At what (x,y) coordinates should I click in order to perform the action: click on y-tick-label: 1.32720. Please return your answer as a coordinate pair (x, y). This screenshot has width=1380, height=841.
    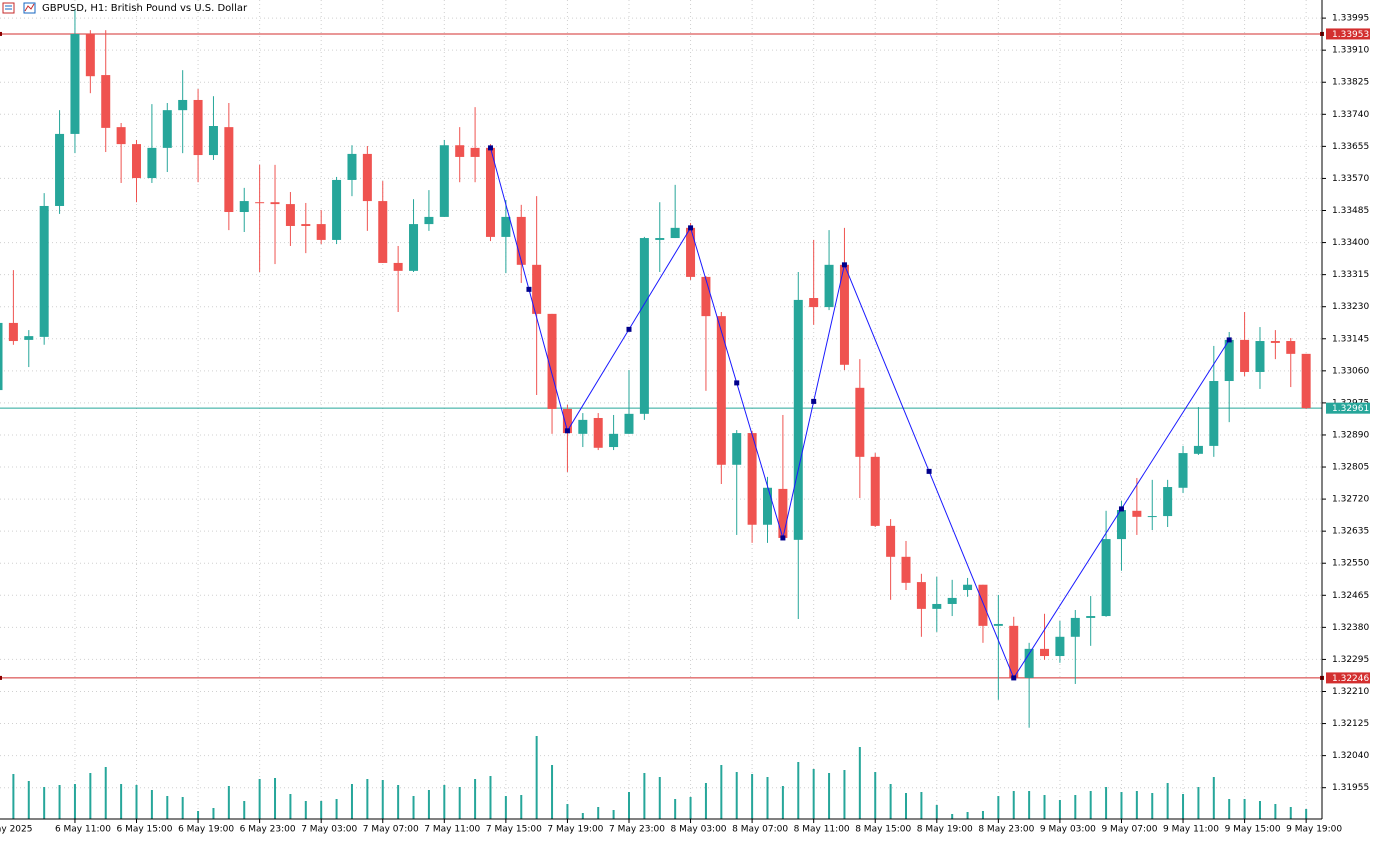
    Looking at the image, I should click on (1350, 500).